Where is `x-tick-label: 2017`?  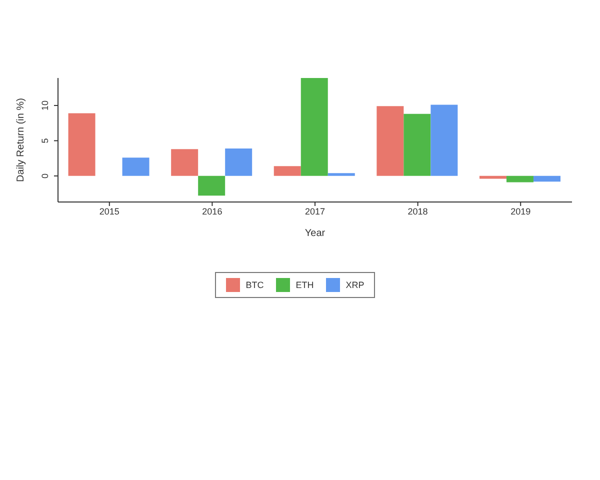
x-tick-label: 2017 is located at coordinates (315, 211).